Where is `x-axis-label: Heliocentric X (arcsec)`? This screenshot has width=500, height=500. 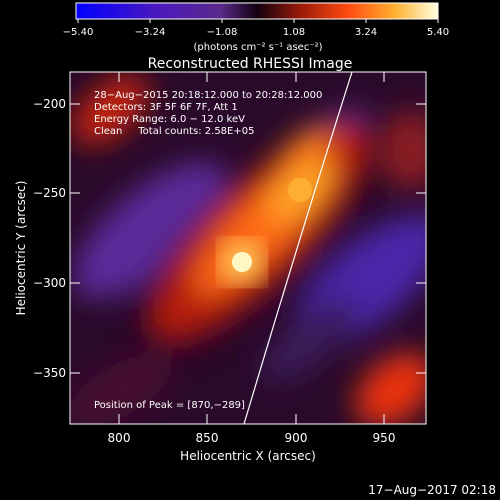
x-axis-label: Heliocentric X (arcsec) is located at coordinates (248, 456).